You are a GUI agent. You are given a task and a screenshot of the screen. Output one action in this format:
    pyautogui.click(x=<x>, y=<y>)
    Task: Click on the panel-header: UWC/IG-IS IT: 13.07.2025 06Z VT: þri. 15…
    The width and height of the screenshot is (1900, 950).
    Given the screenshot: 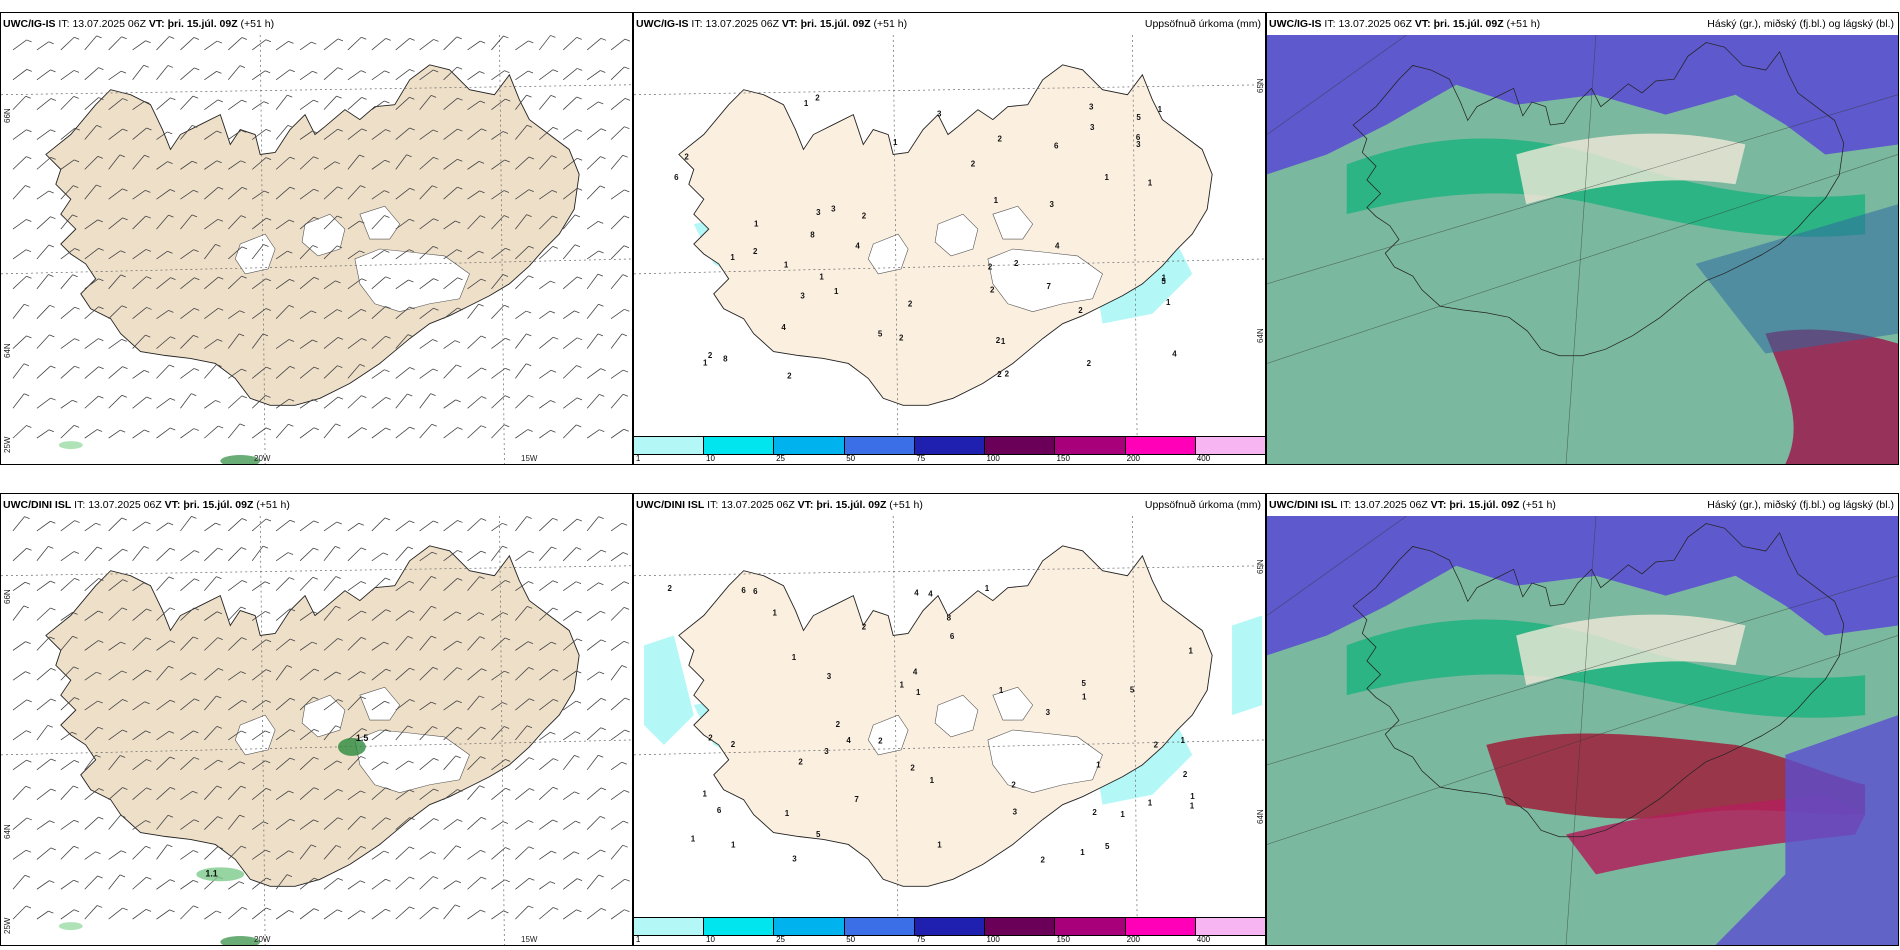 What is the action you would take?
    pyautogui.click(x=1582, y=24)
    